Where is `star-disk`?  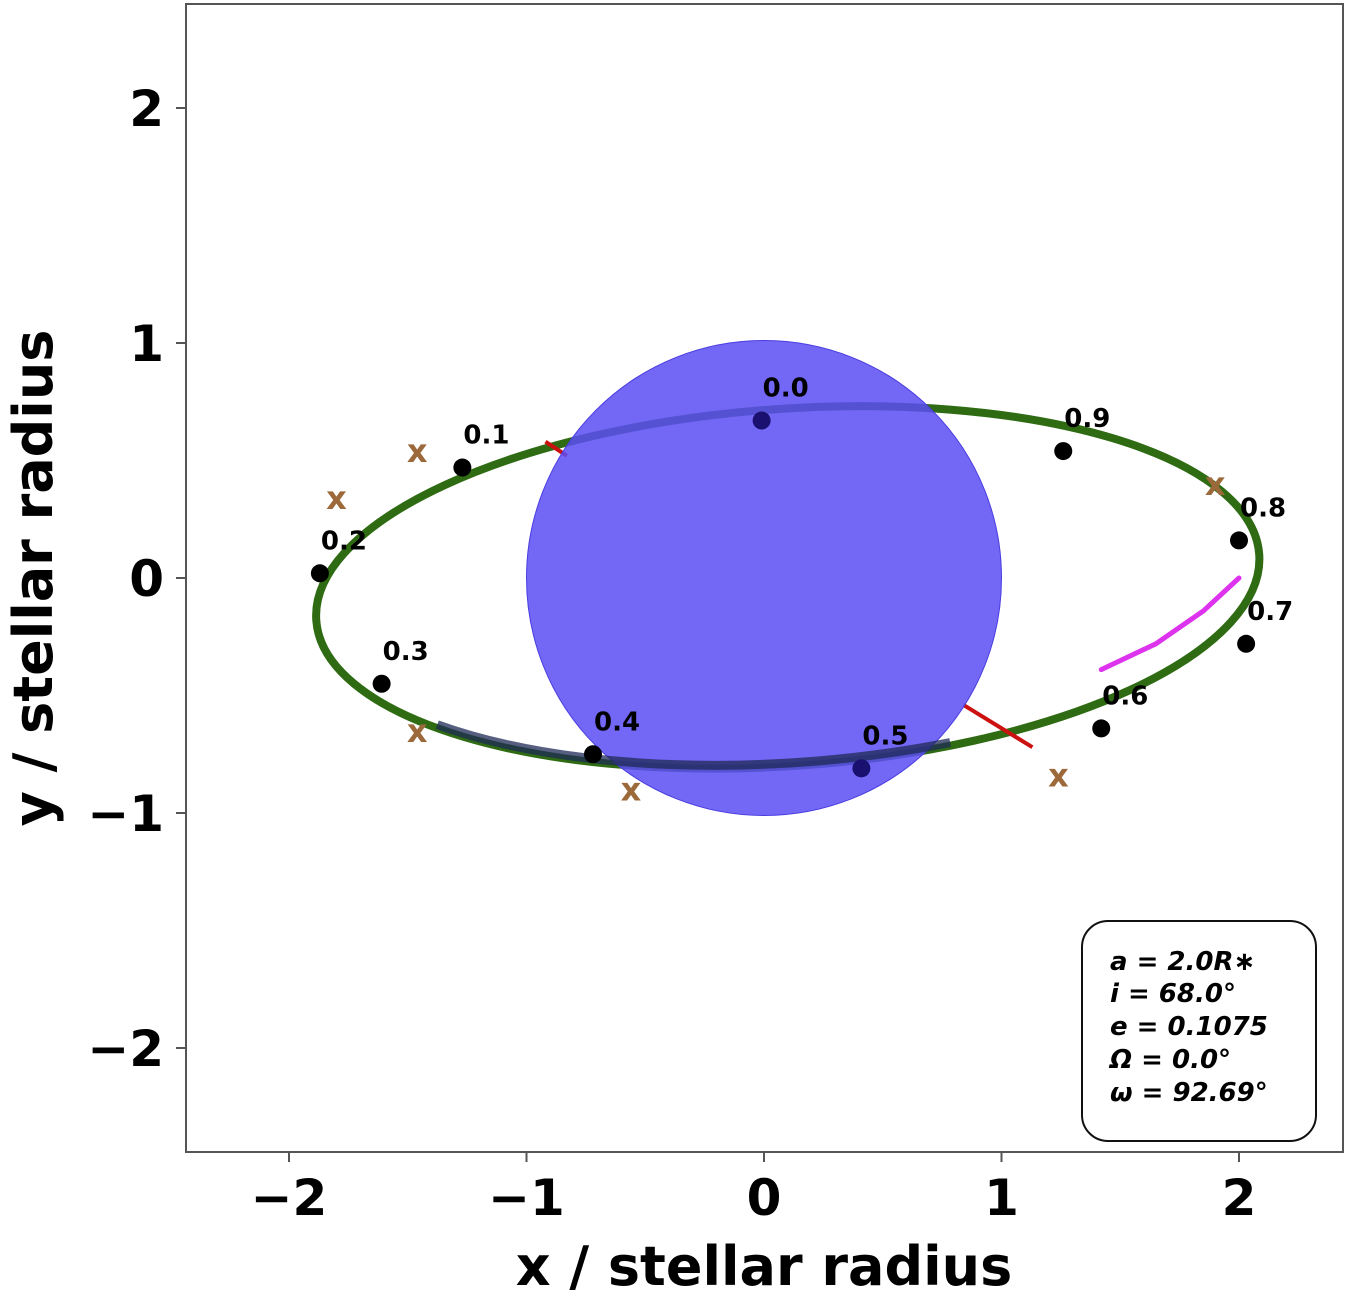 star-disk is located at coordinates (764, 578).